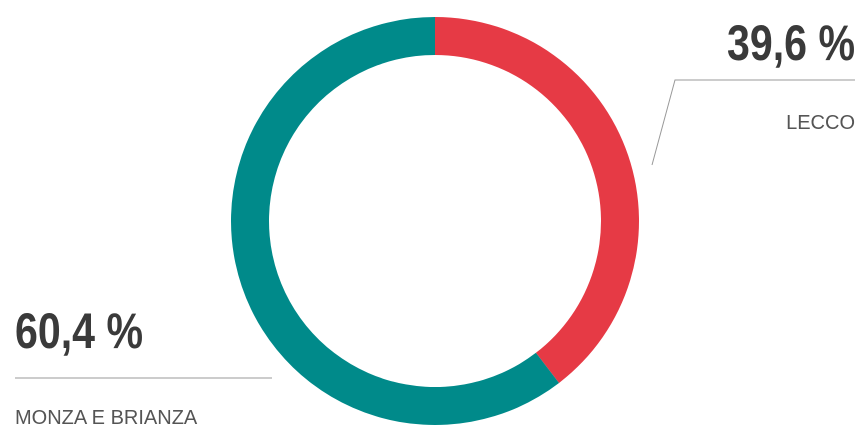  What do you see at coordinates (79, 331) in the screenshot?
I see `value-label: 60,4 %` at bounding box center [79, 331].